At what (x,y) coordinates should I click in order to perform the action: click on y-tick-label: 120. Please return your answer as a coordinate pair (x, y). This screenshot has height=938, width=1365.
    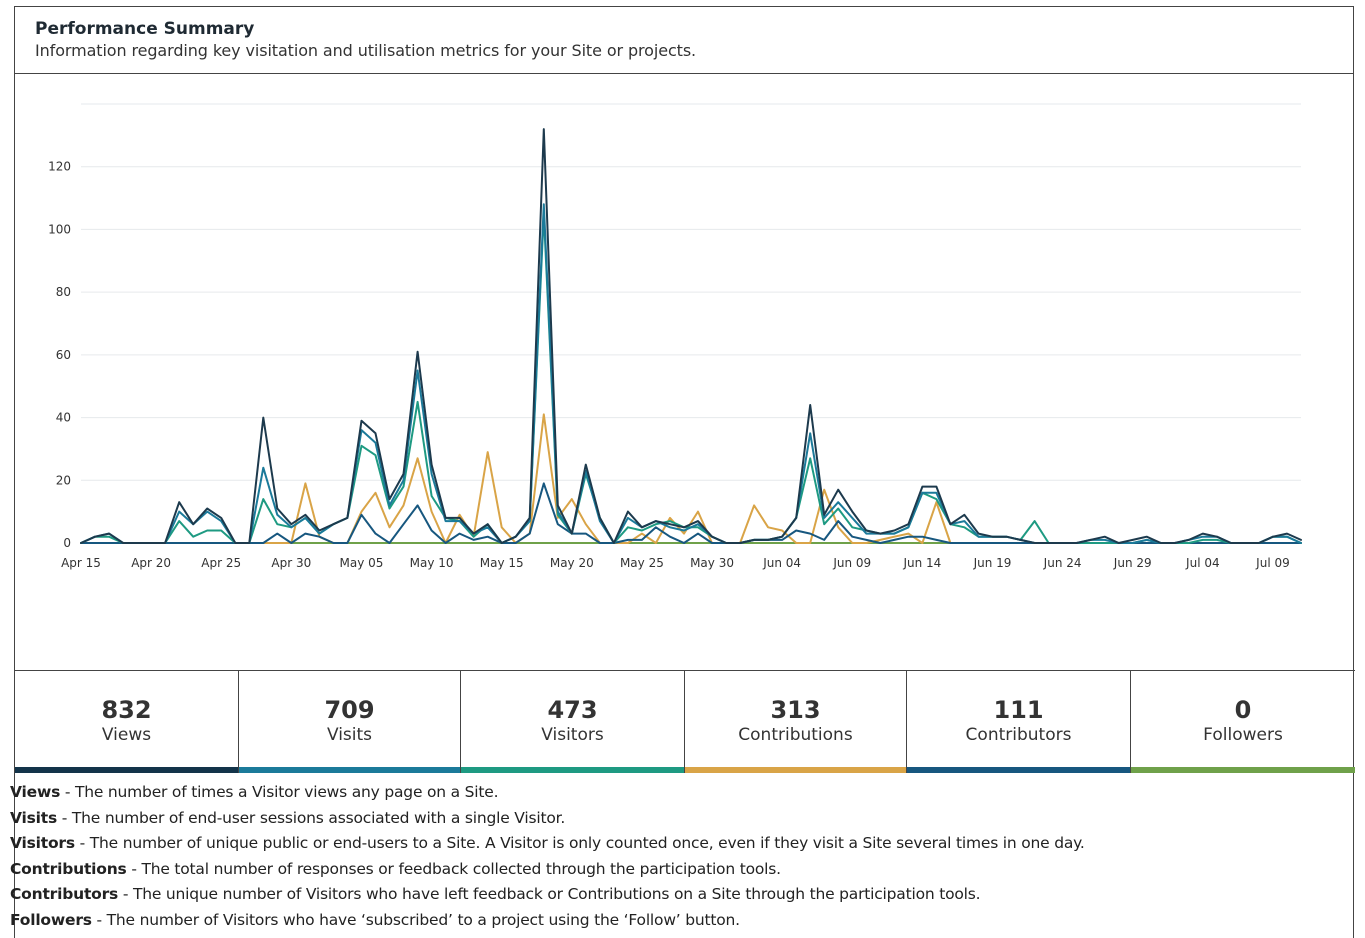
    Looking at the image, I should click on (59, 167).